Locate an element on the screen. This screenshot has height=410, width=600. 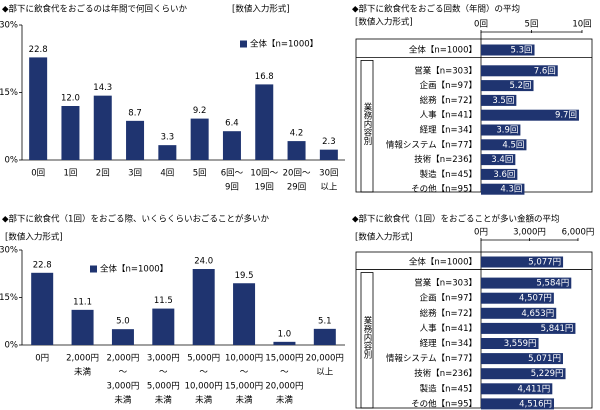
x-tick-label: 0円 is located at coordinates (42, 359).